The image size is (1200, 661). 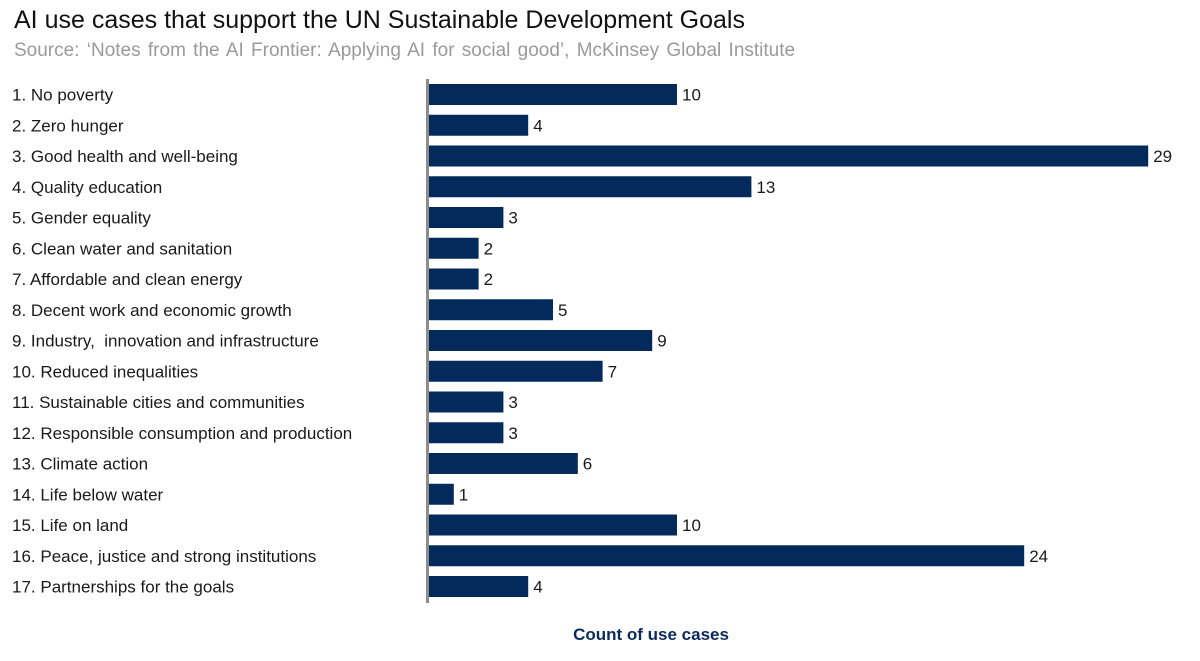 I want to click on data-label: 24, so click(x=1038, y=556).